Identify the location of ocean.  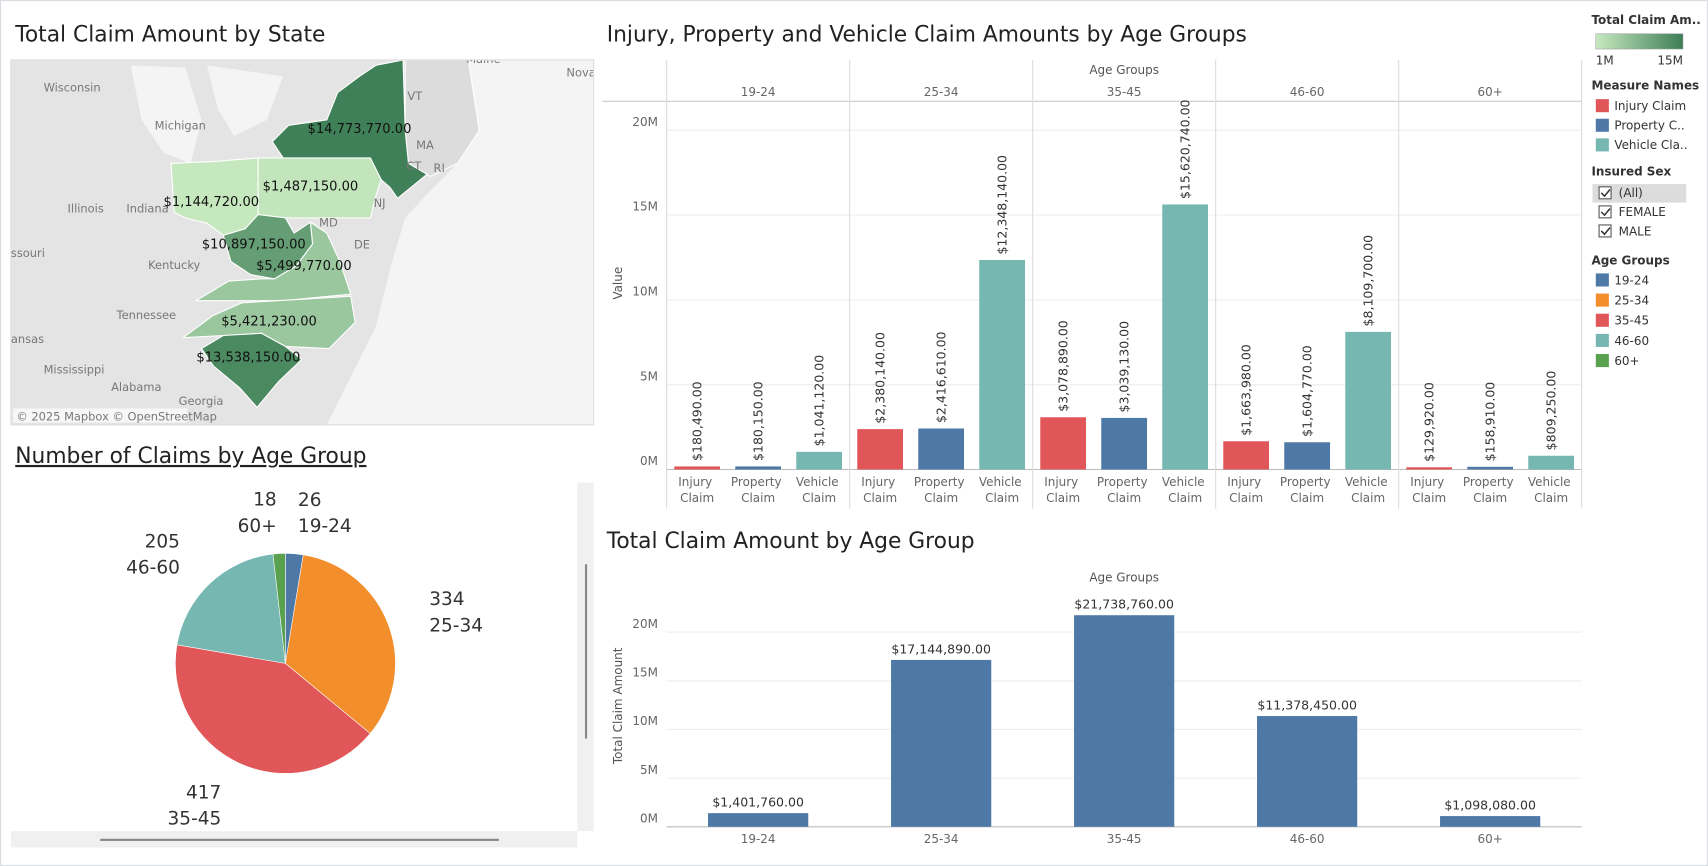
(460, 242).